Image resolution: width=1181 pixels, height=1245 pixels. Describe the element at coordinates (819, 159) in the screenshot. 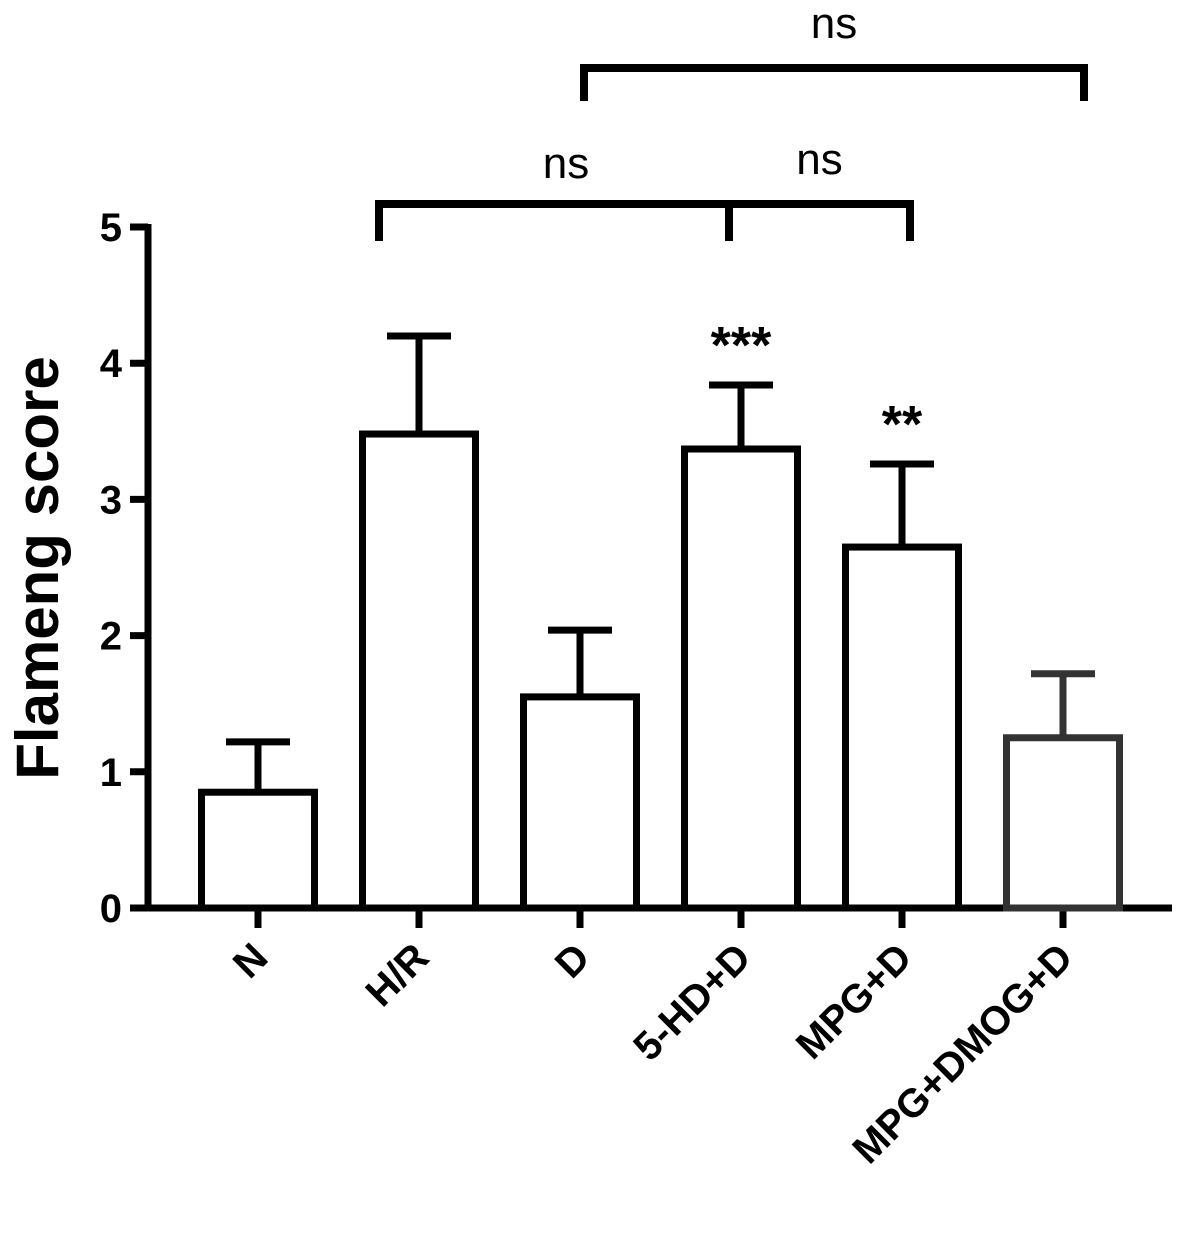

I see `comparison-label-1: ns` at that location.